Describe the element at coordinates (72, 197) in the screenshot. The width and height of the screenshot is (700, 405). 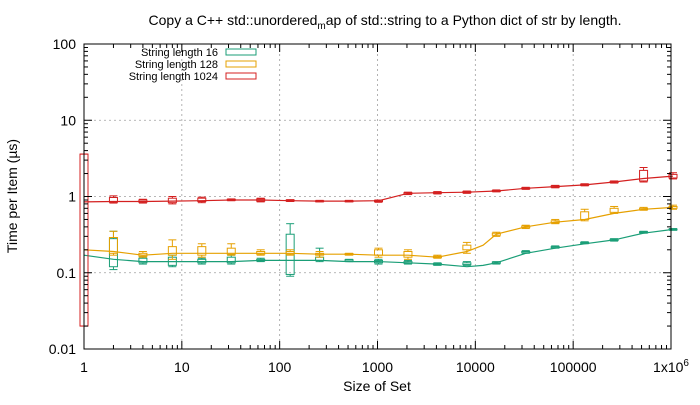
I see `y-tick-label: 1` at that location.